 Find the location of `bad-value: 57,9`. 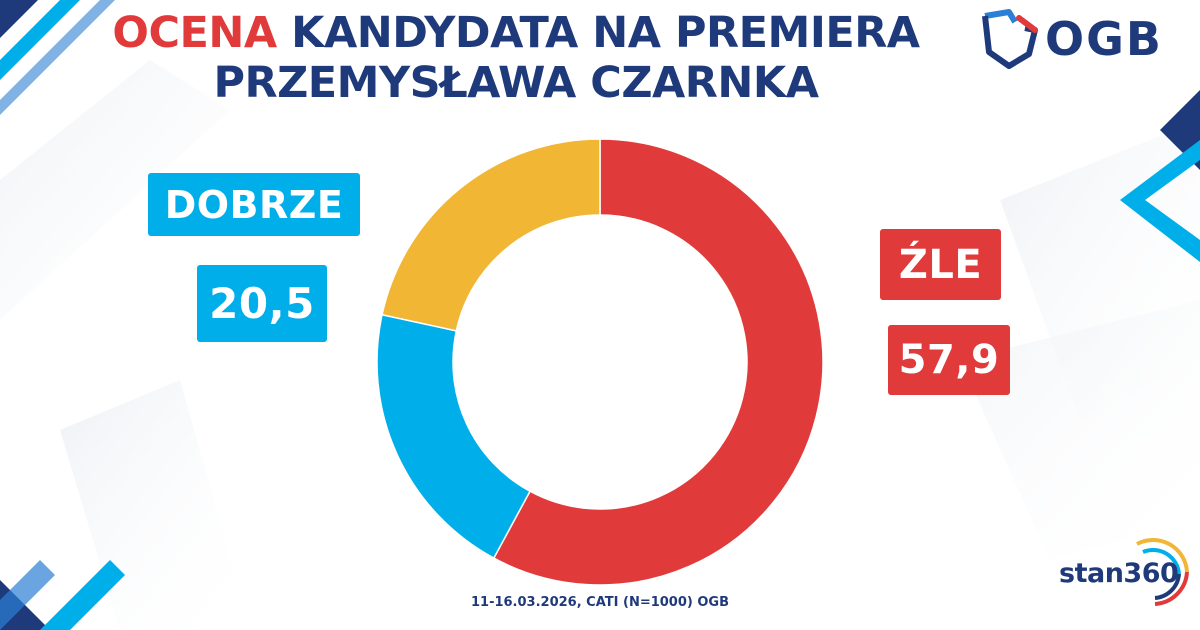

bad-value: 57,9 is located at coordinates (949, 360).